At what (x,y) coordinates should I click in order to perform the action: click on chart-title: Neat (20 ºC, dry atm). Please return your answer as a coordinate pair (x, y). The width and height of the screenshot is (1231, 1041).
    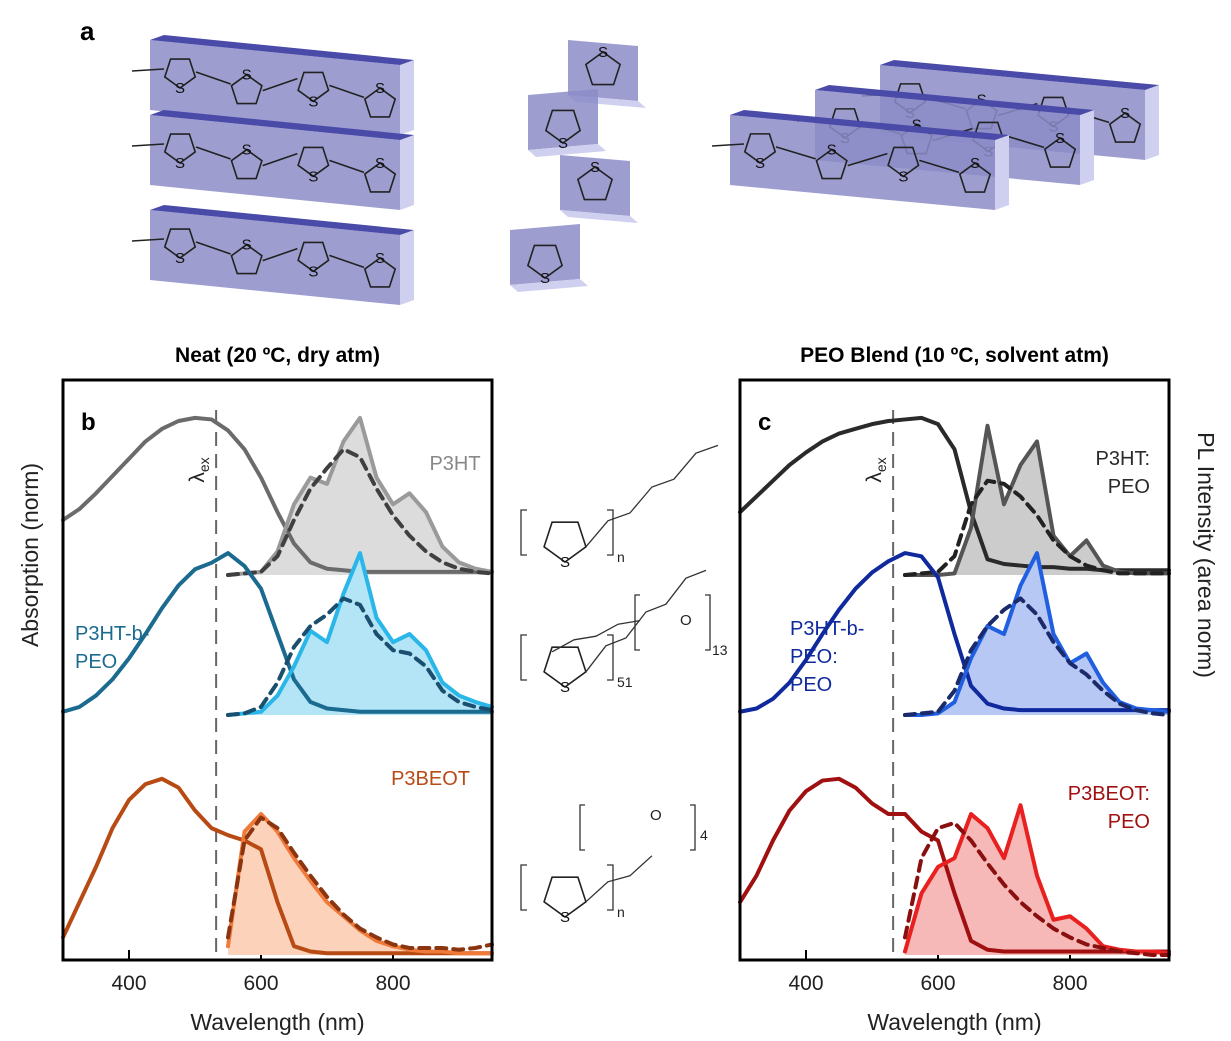
    Looking at the image, I should click on (277, 355).